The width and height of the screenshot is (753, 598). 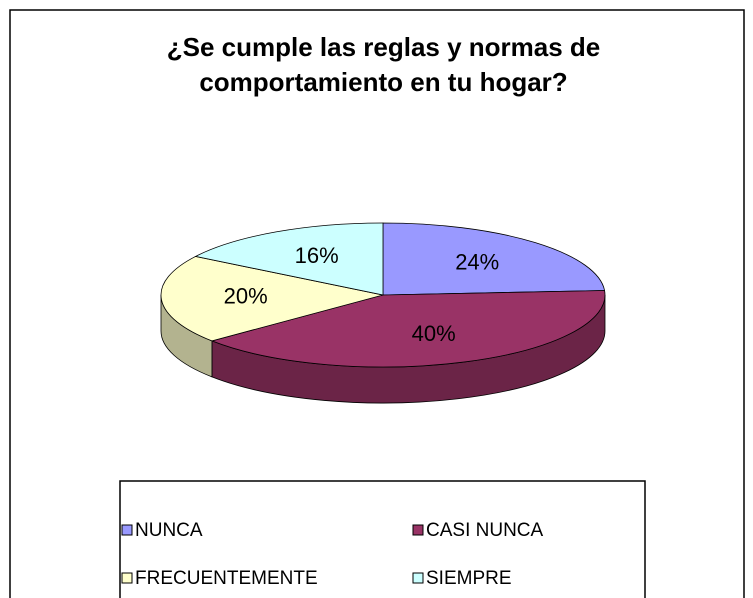 I want to click on legend-label: CASI NUNCA, so click(x=485, y=530).